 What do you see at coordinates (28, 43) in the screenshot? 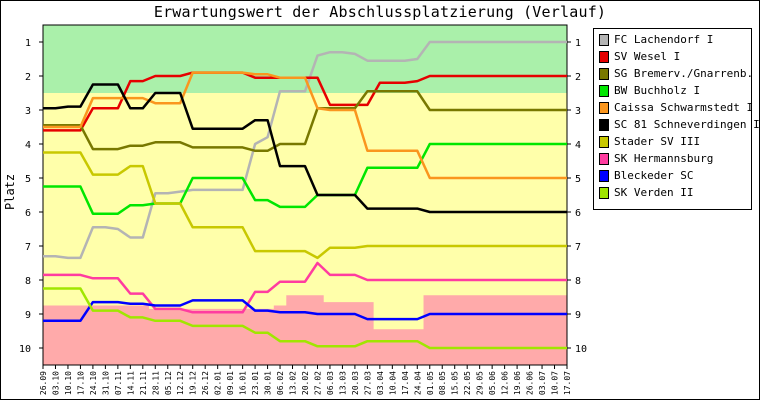
I see `y-tick-label-left: 1` at bounding box center [28, 43].